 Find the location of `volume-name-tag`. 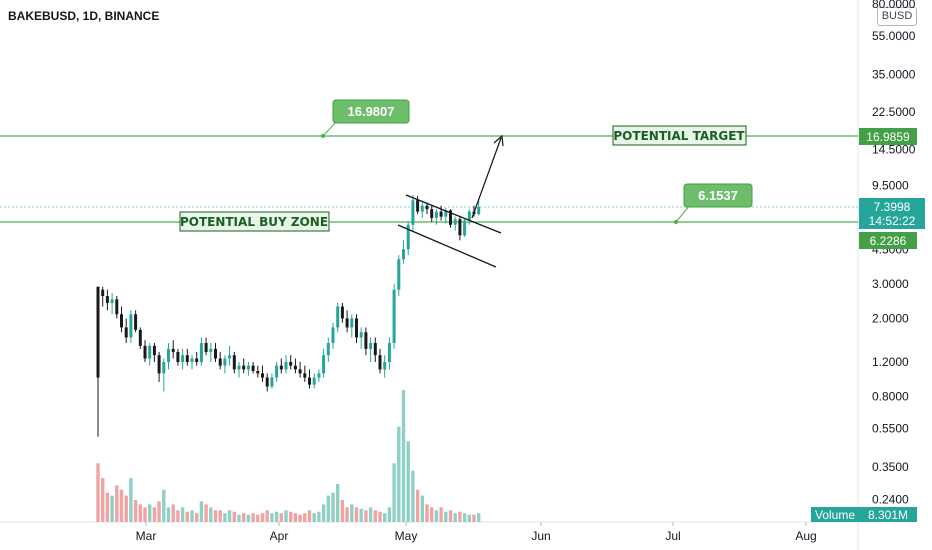

volume-name-tag is located at coordinates (835, 514).